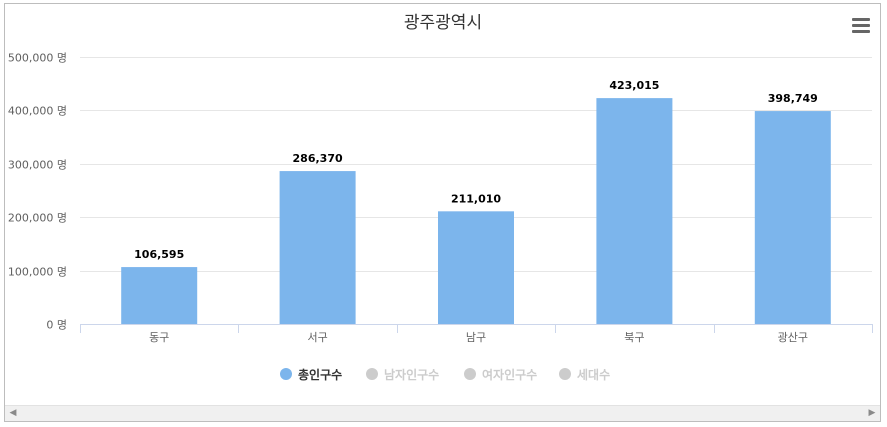 The image size is (887, 427). I want to click on y-tick-label: 400,000 명, so click(37, 111).